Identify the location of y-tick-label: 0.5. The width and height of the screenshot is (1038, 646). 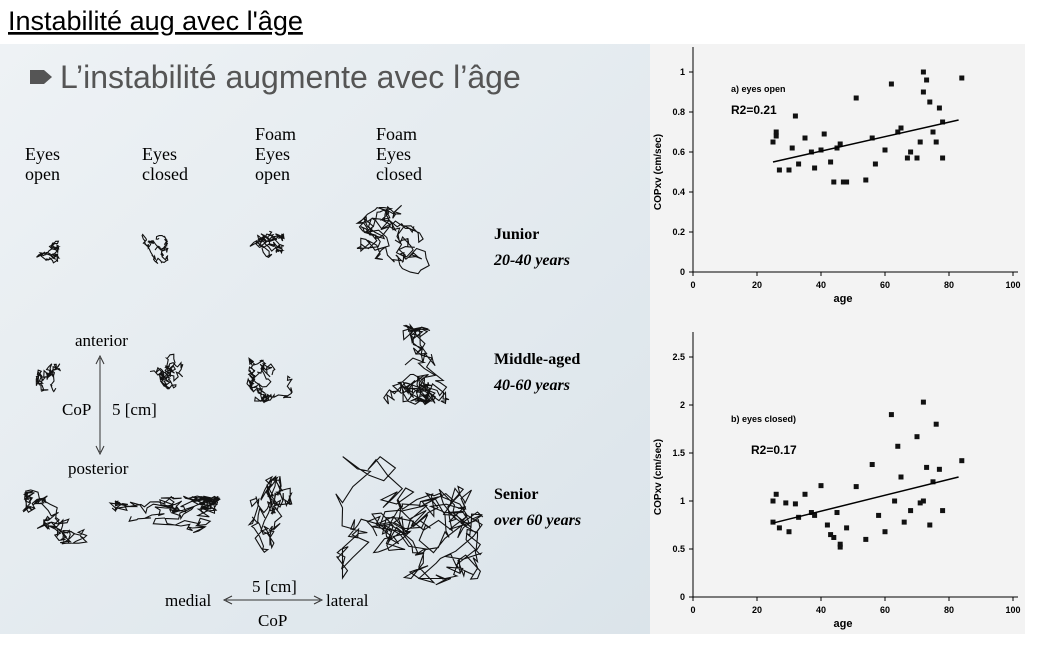
(678, 549).